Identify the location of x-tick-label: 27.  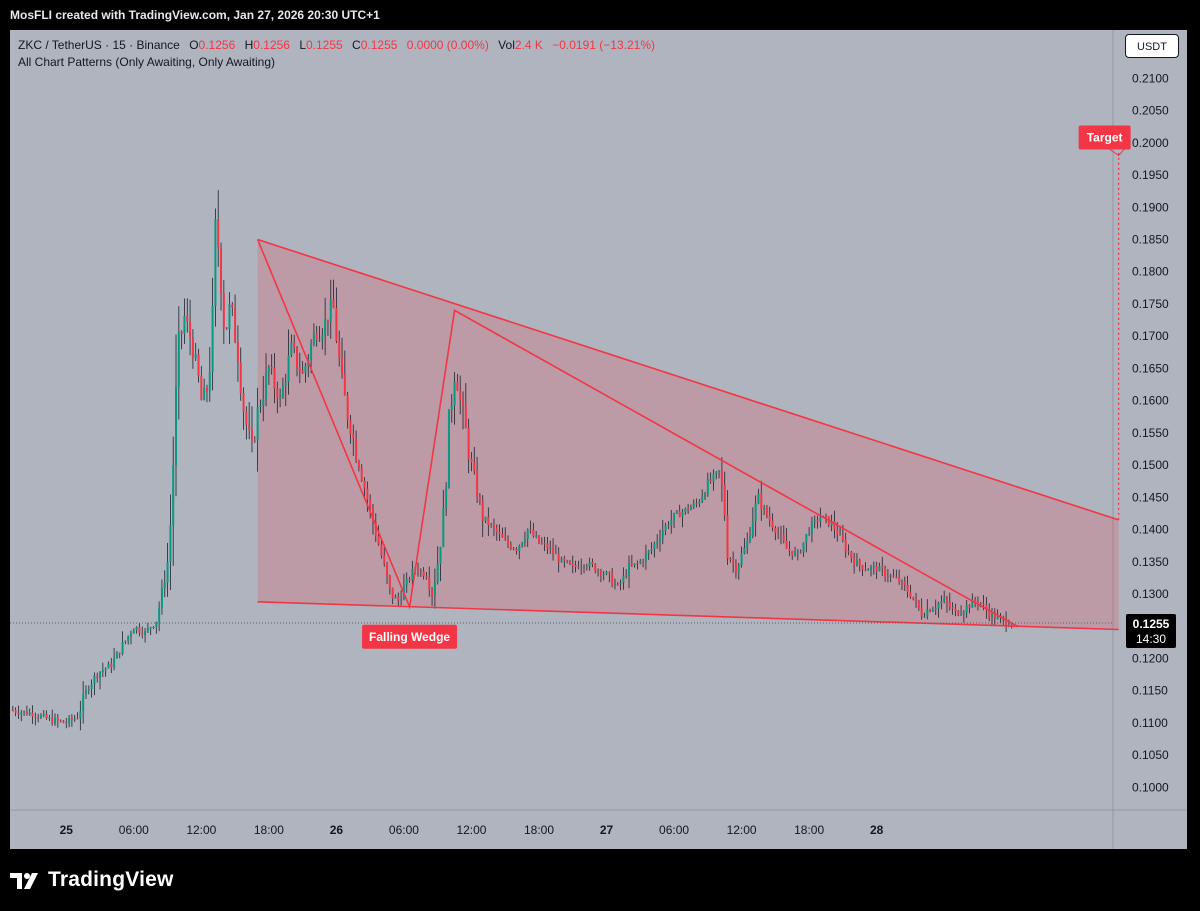
(607, 830).